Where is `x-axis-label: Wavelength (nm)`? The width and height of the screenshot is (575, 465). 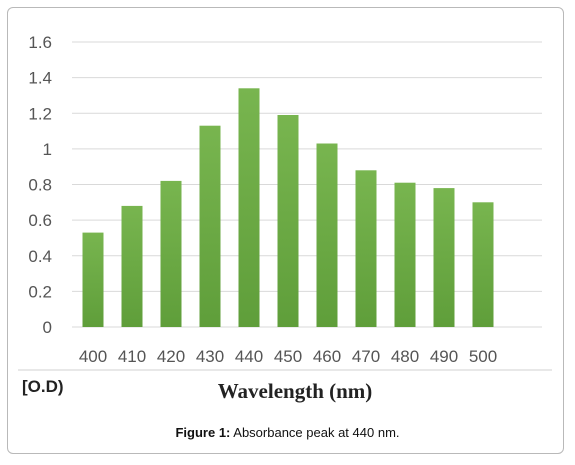
x-axis-label: Wavelength (nm) is located at coordinates (295, 391).